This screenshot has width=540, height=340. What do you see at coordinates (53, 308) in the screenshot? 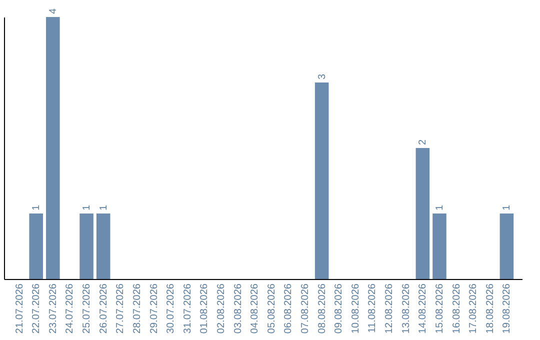
I see `x-tick-label: 23.07.2026` at bounding box center [53, 308].